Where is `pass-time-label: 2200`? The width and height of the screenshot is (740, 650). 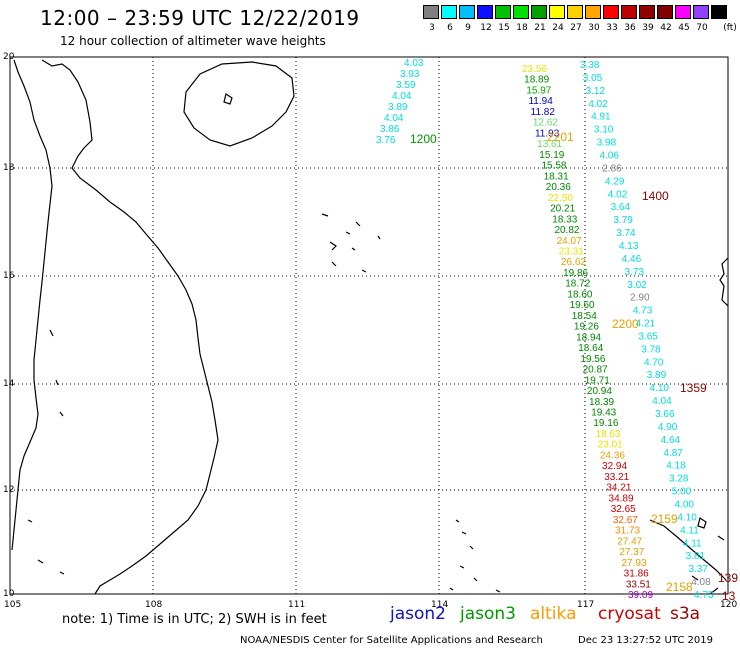 pass-time-label: 2200 is located at coordinates (625, 324).